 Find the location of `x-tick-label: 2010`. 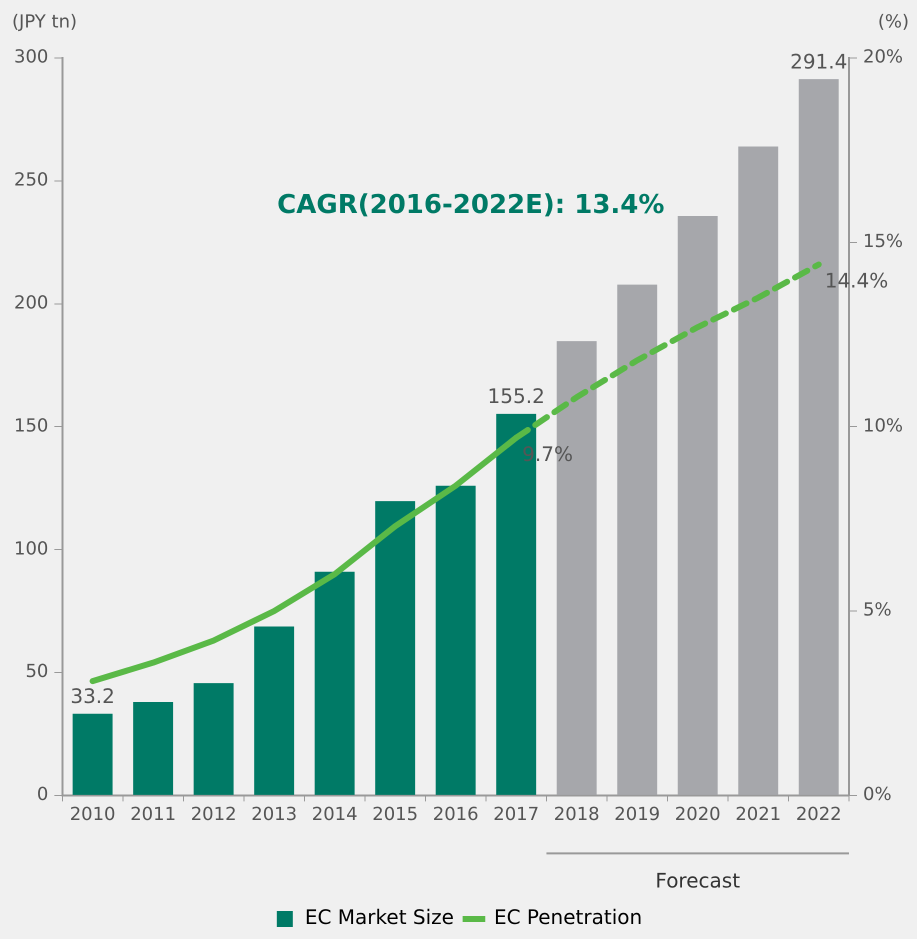

x-tick-label: 2010 is located at coordinates (93, 814).